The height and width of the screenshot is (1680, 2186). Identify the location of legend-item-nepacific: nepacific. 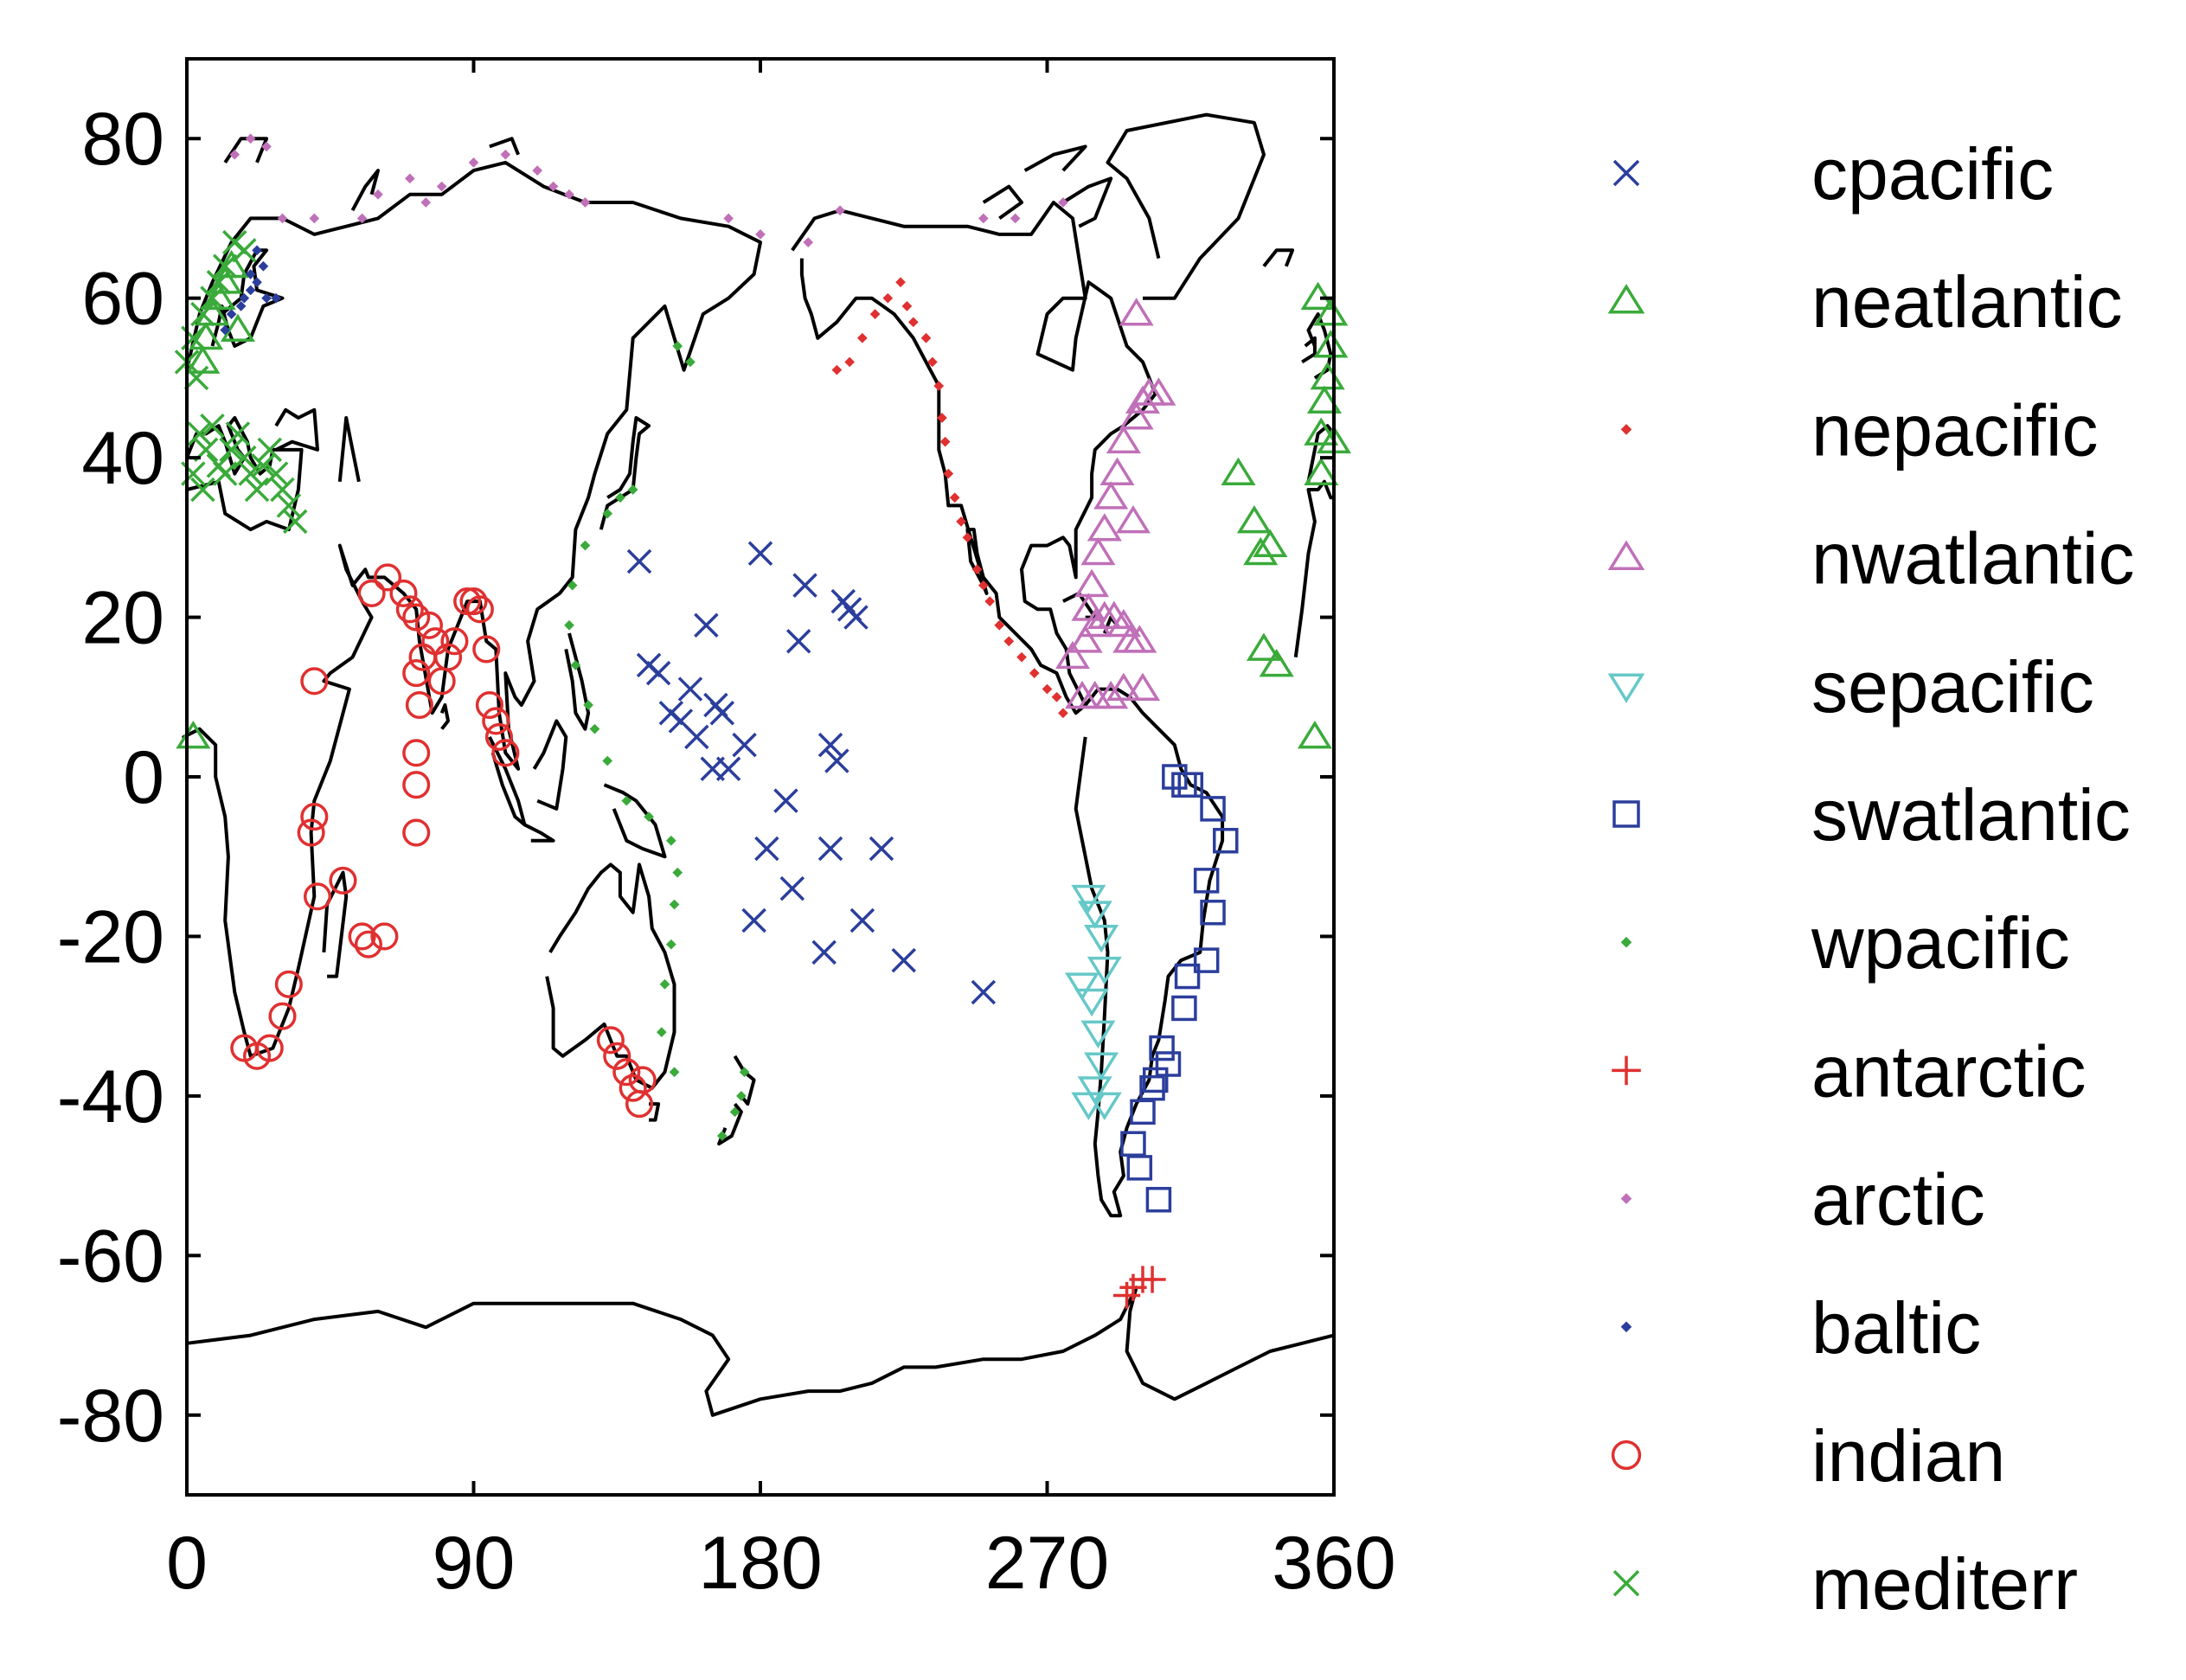
(1860, 430).